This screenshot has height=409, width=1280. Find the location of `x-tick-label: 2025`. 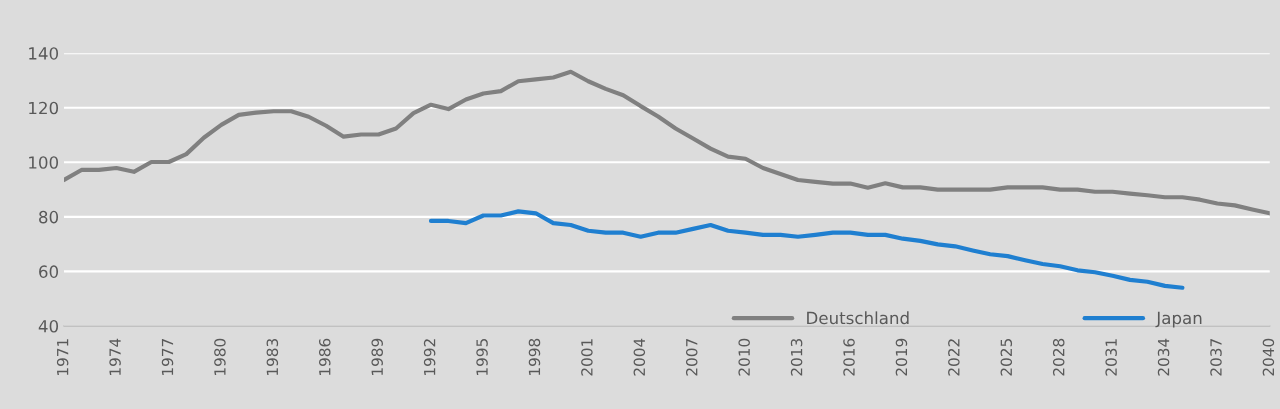

x-tick-label: 2025 is located at coordinates (1006, 357).